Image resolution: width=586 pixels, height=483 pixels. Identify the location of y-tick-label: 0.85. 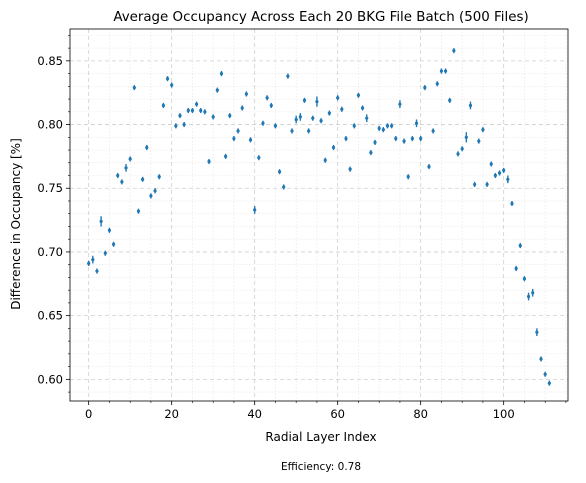
(50, 61).